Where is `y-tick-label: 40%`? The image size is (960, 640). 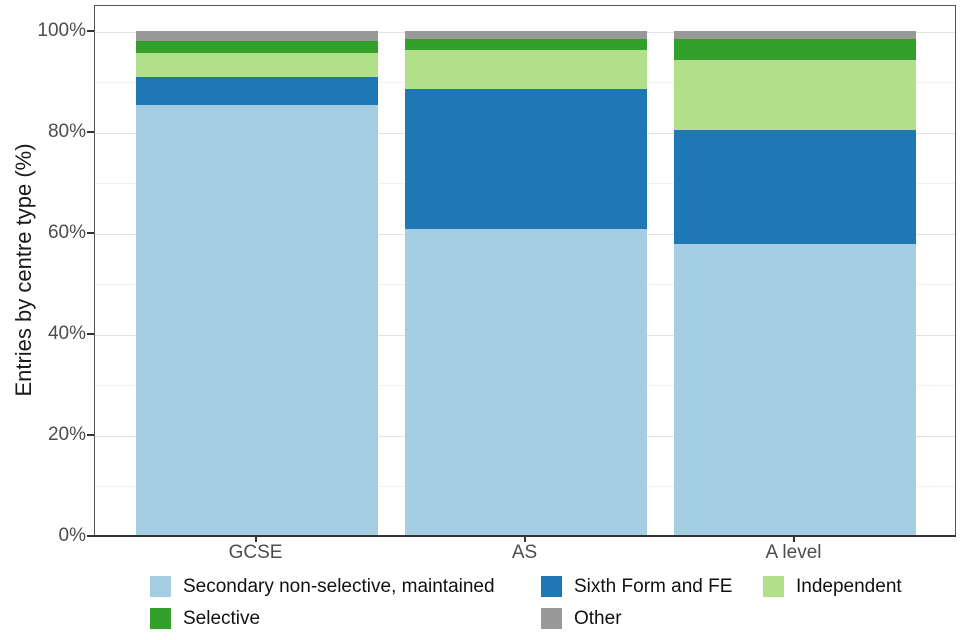
y-tick-label: 40% is located at coordinates (66, 333).